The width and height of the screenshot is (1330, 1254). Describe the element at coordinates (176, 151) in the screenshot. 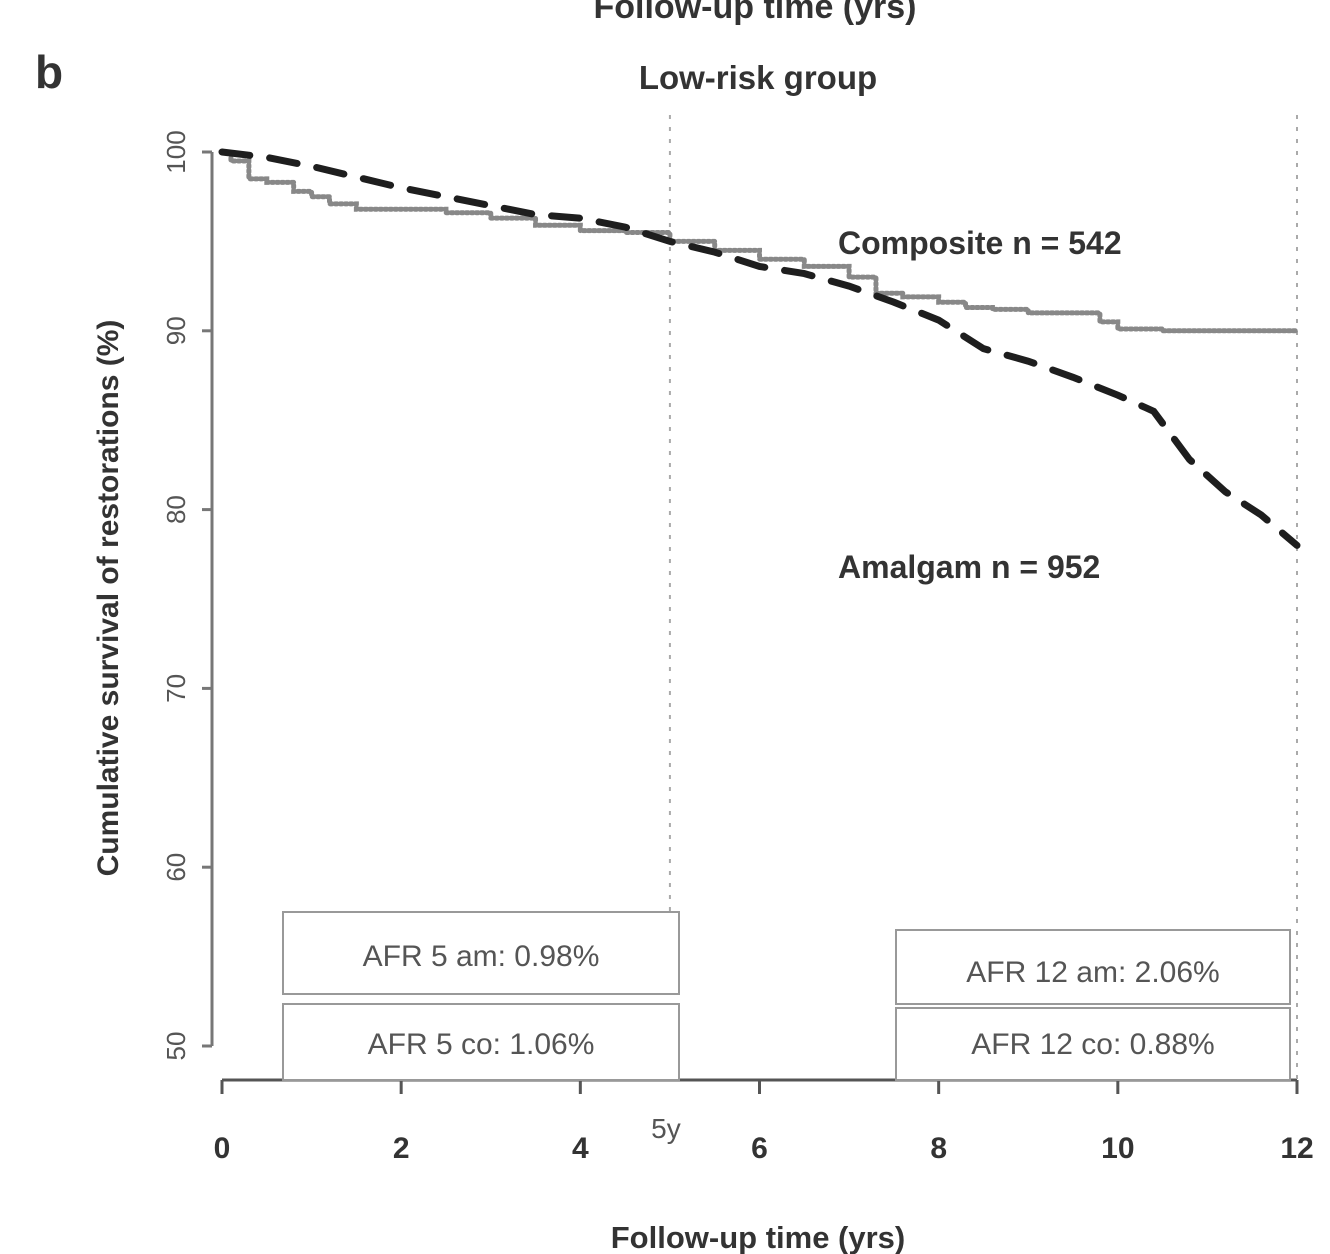

I see `y-tick-label: 100` at that location.